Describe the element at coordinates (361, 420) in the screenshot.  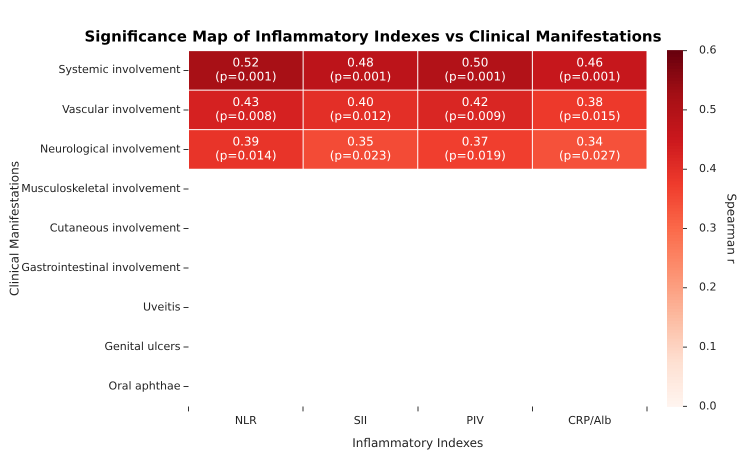
I see `x-tick-label: SII` at that location.